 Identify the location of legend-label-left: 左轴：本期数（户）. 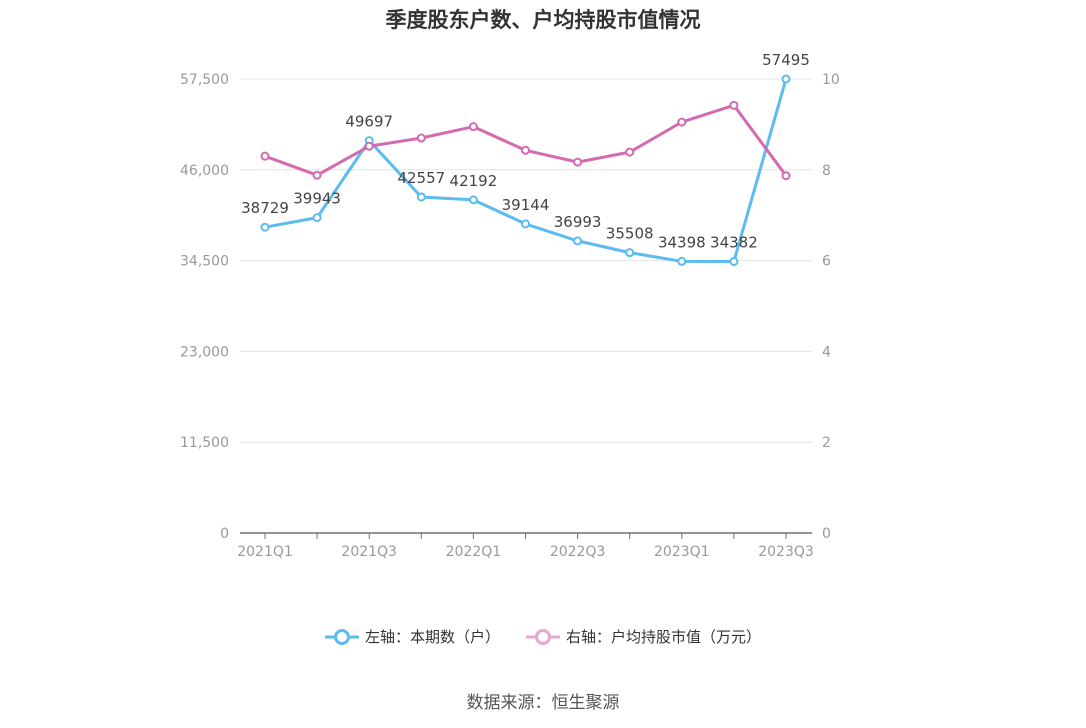
(432, 637).